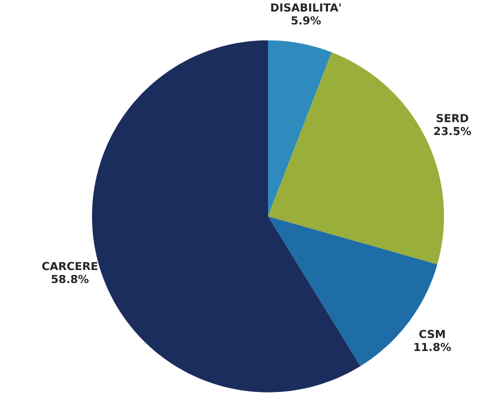 Image resolution: width=483 pixels, height=411 pixels. I want to click on data-label: 23.5%, so click(453, 131).